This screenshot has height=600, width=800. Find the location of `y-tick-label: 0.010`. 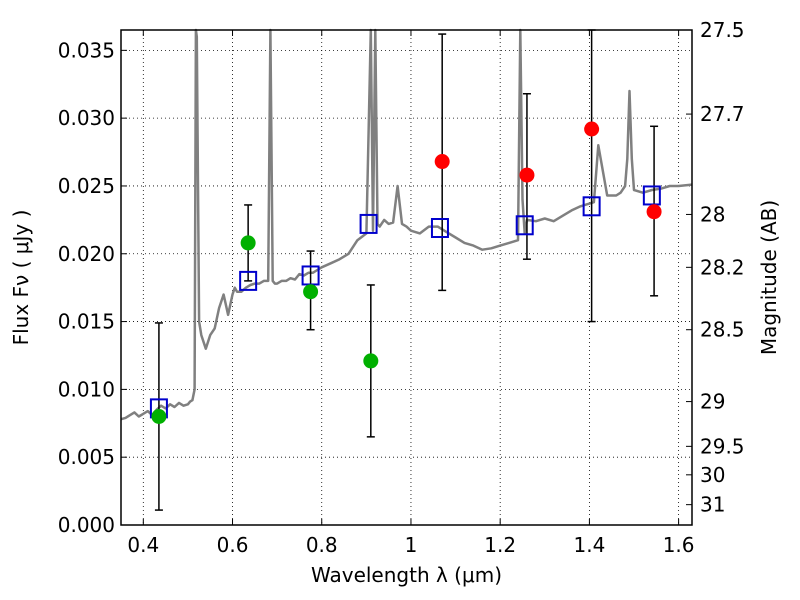

y-tick-label: 0.010 is located at coordinates (86, 389).